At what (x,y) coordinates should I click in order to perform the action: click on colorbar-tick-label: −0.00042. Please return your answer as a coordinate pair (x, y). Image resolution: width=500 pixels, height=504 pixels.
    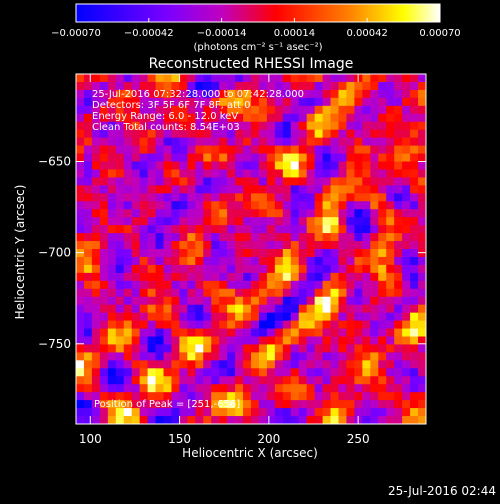
    Looking at the image, I should click on (149, 33).